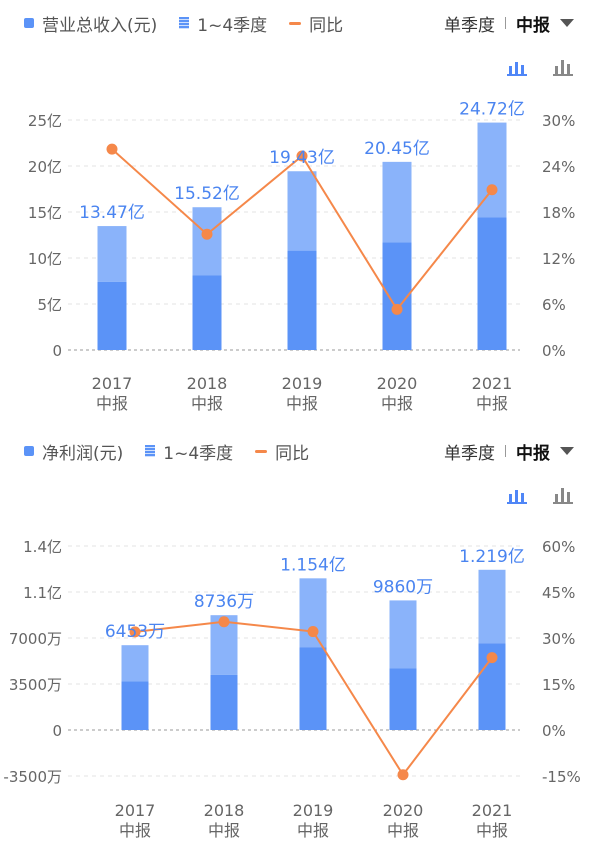 The width and height of the screenshot is (600, 856). I want to click on y-tick-right: 18%, so click(558, 213).